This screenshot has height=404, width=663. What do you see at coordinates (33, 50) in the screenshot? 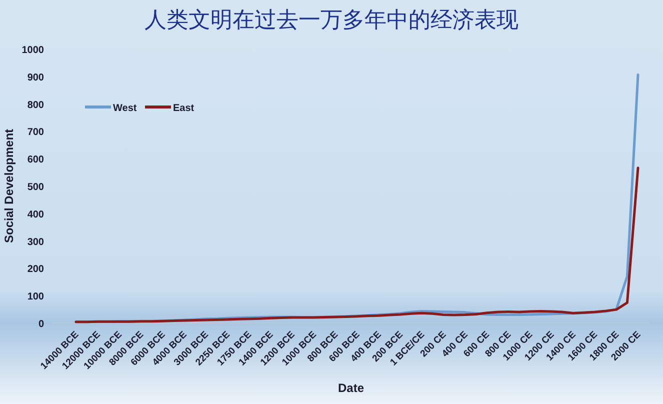
I see `ytick: 1000` at bounding box center [33, 50].